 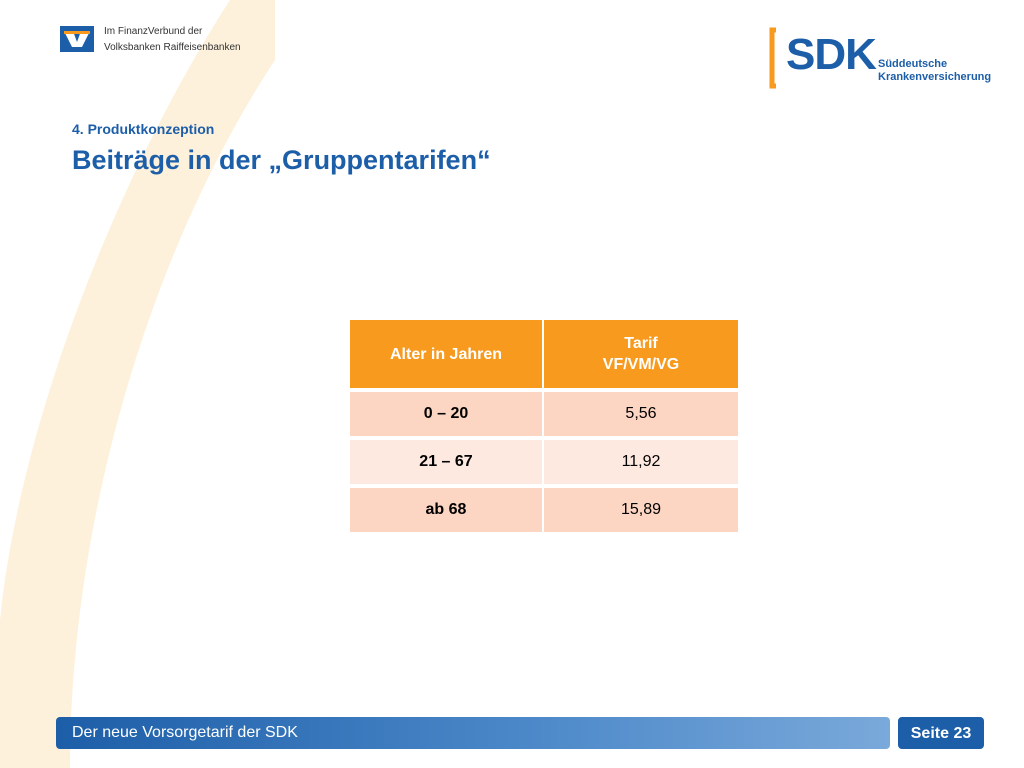 I want to click on age-cell: ab 68, so click(x=447, y=512).